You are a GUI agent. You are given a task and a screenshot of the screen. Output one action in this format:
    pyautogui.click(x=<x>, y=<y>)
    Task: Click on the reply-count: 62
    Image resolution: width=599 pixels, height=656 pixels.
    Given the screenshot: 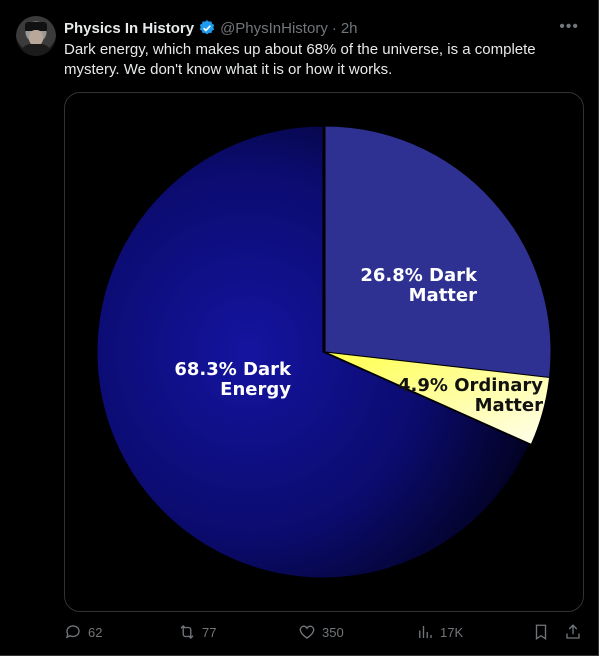 What is the action you would take?
    pyautogui.click(x=95, y=632)
    